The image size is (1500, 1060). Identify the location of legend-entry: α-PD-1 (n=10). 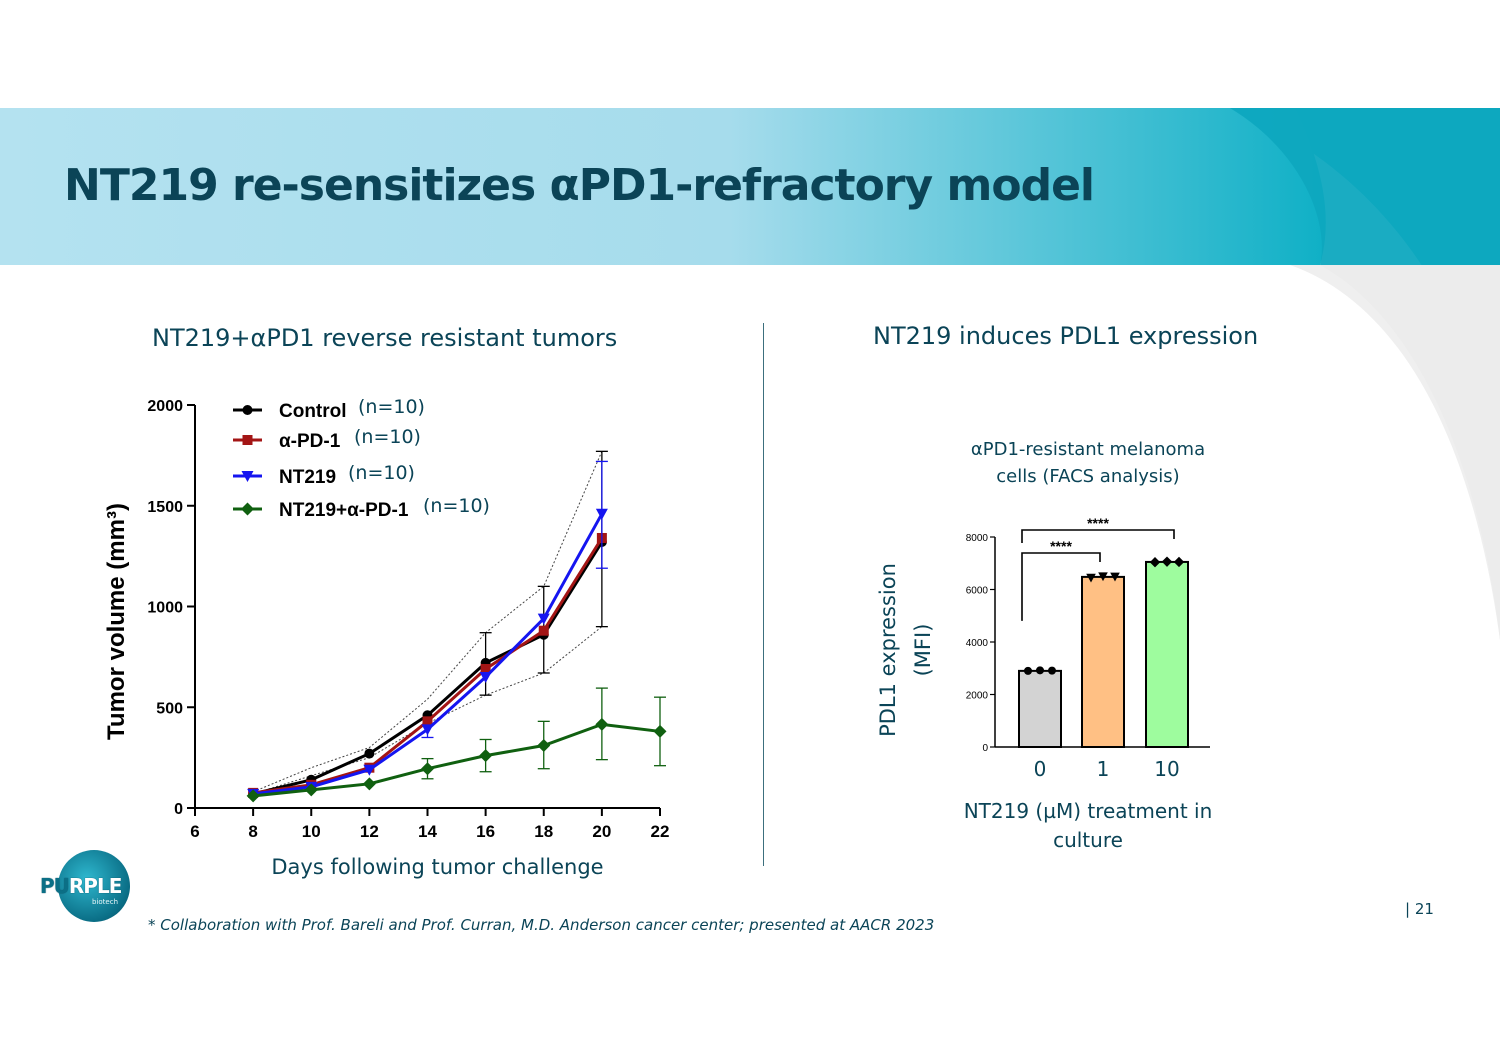
(327, 439).